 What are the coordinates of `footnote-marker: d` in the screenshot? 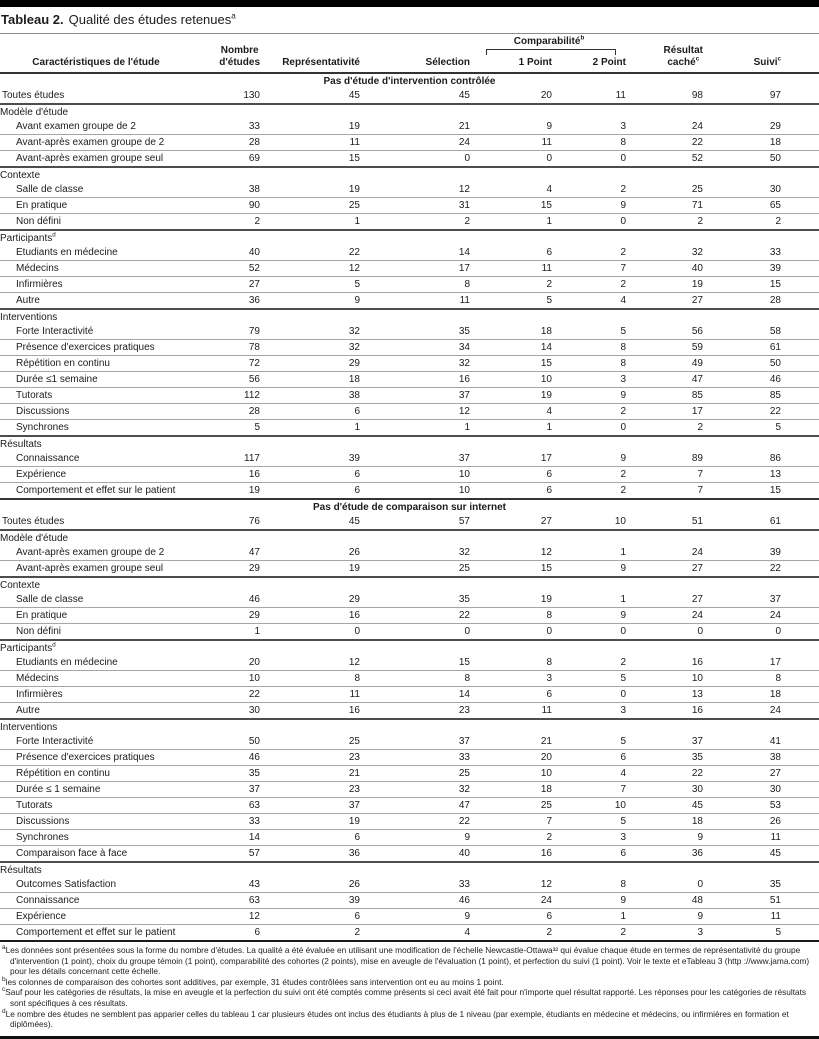 It's located at (4, 1011).